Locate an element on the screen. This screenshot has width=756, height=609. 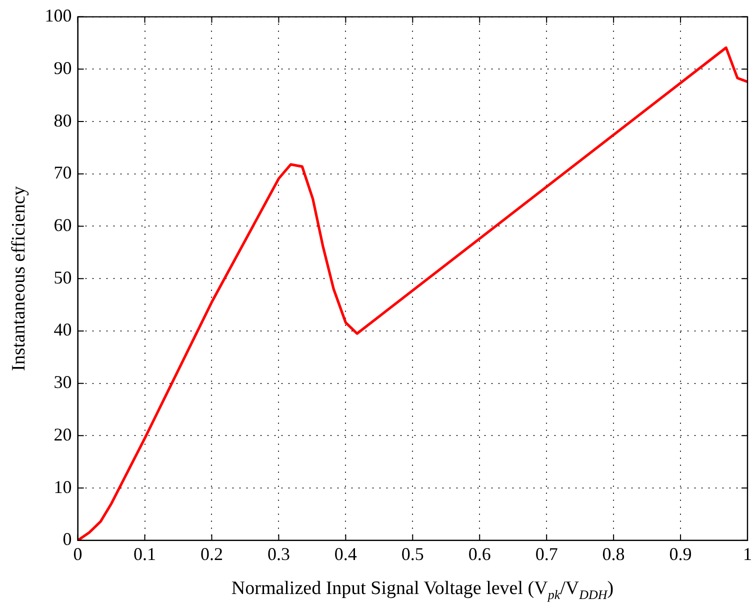
x-tick-label: 0.9 is located at coordinates (680, 554).